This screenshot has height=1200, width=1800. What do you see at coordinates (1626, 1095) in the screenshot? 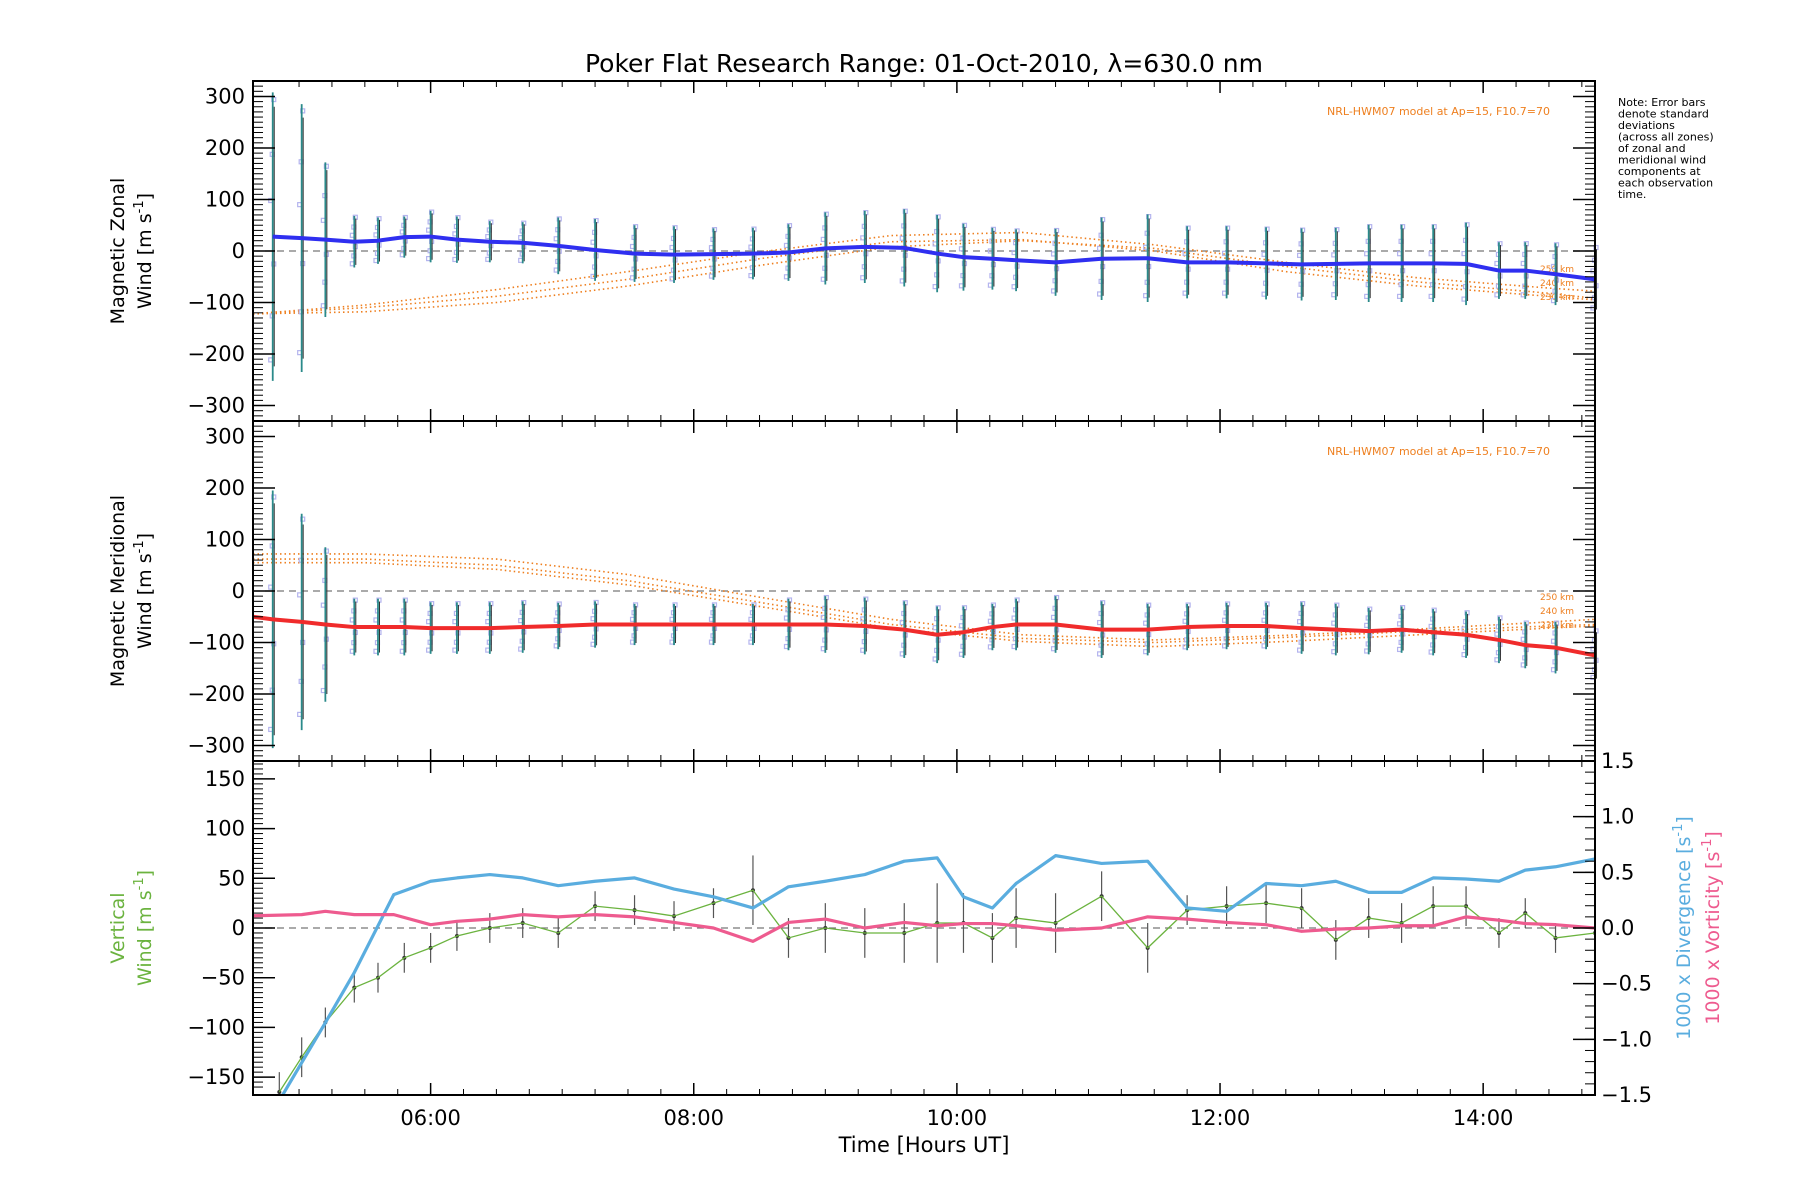
I see `right-tick-label: −1.5` at bounding box center [1626, 1095].